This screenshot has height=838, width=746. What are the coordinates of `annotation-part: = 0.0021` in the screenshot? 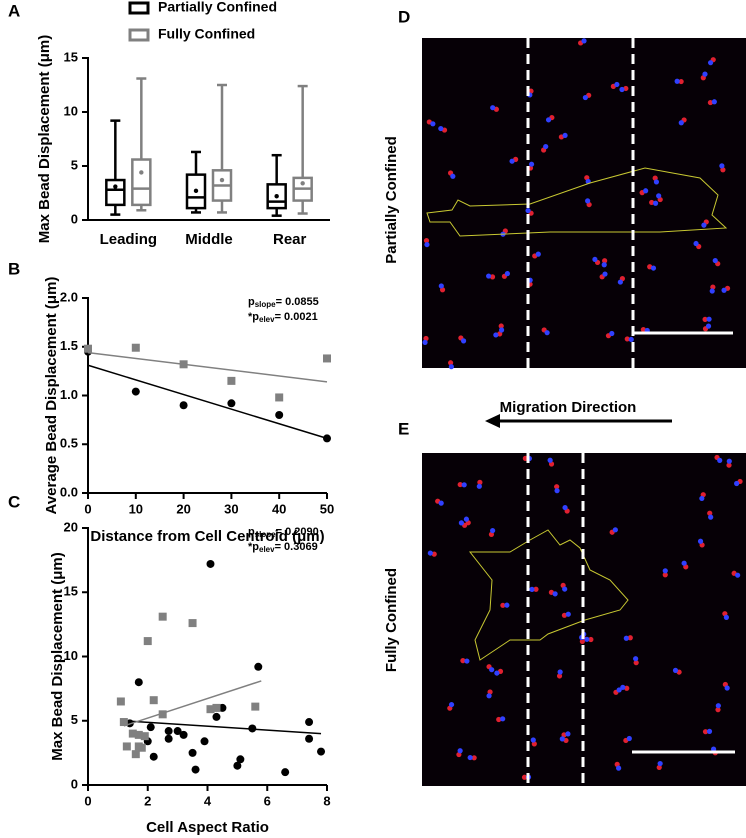 It's located at (296, 317).